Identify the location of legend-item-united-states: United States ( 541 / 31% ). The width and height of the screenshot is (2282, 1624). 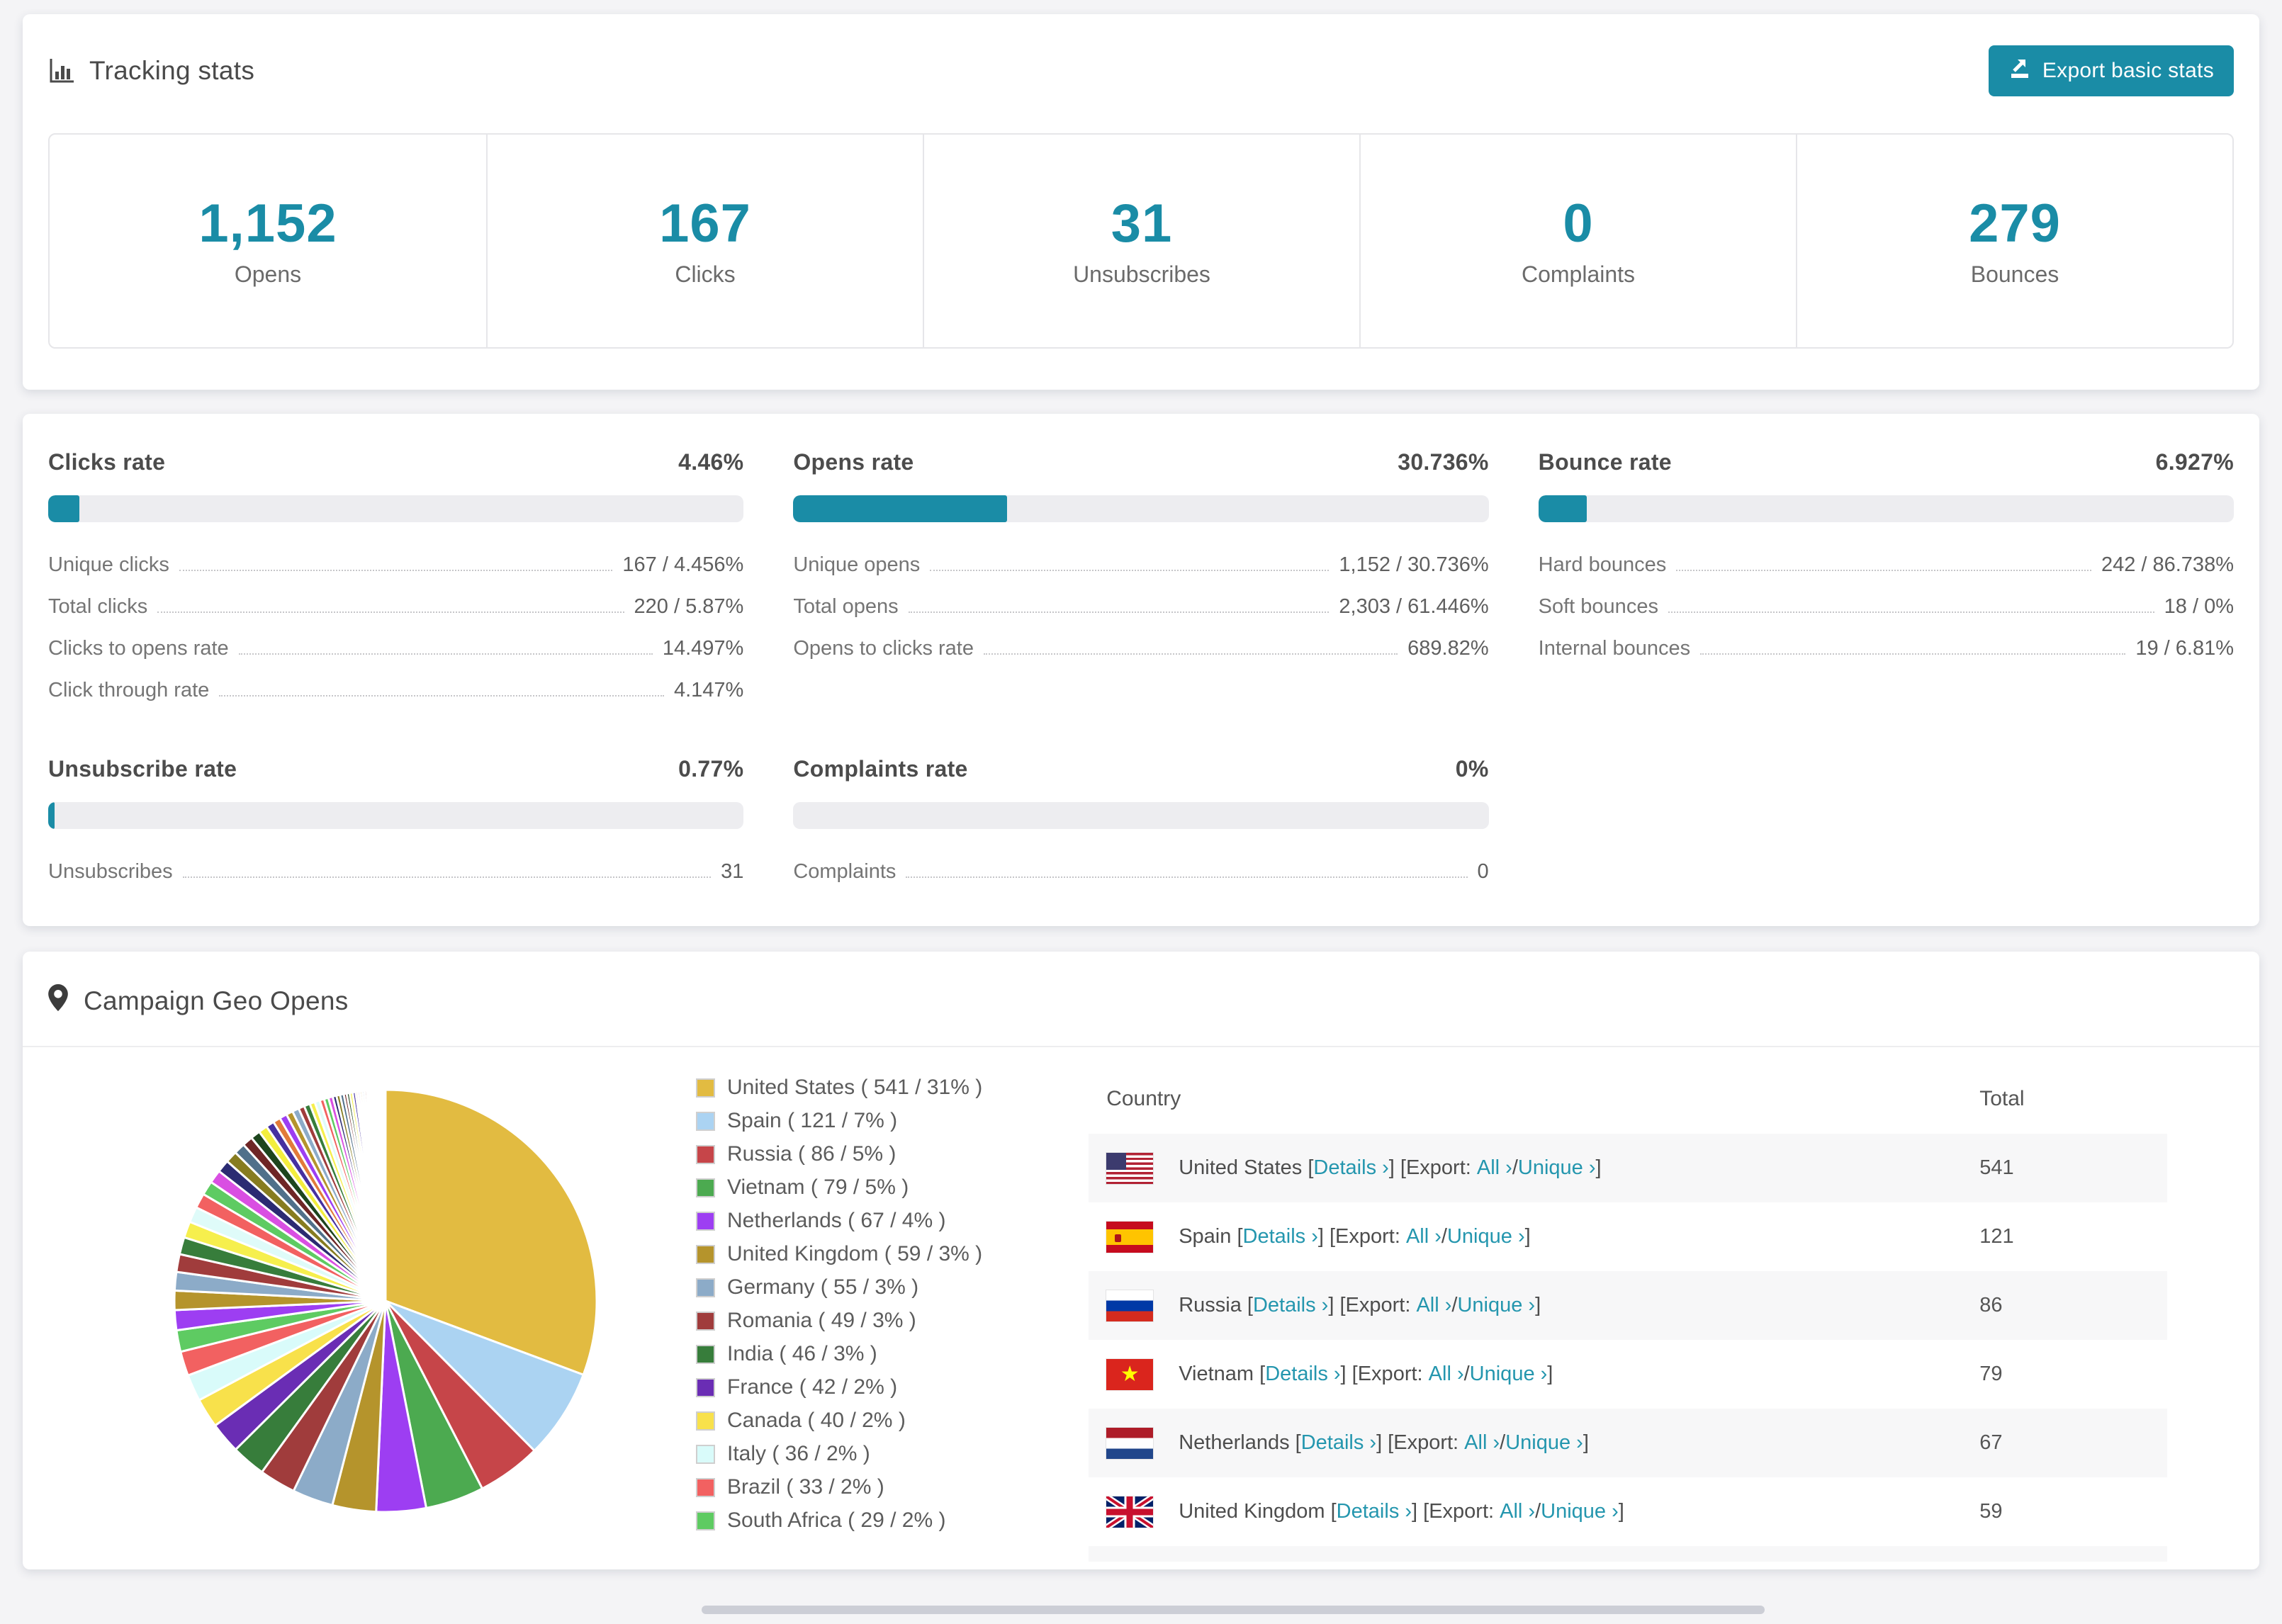
(839, 1088).